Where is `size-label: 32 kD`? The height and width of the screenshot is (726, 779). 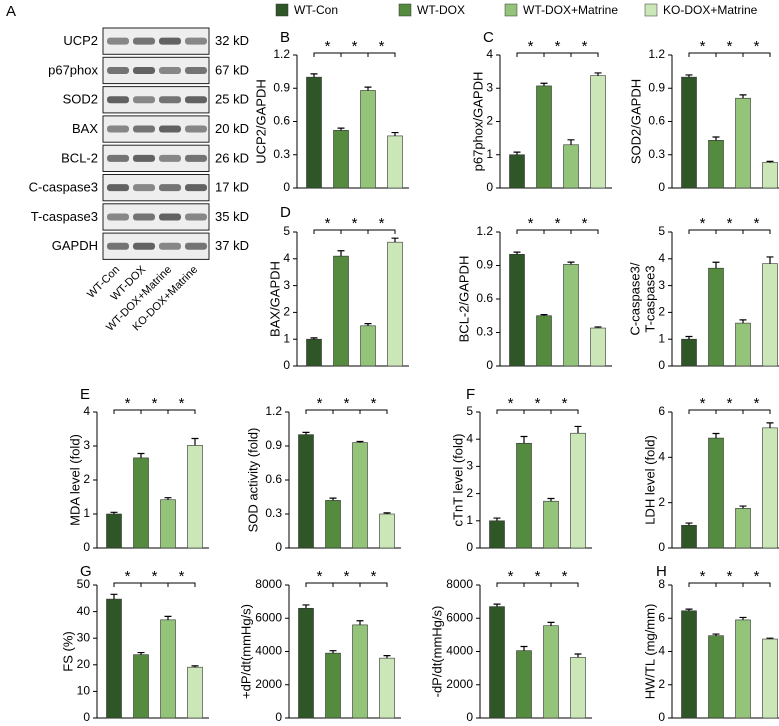 size-label: 32 kD is located at coordinates (232, 40).